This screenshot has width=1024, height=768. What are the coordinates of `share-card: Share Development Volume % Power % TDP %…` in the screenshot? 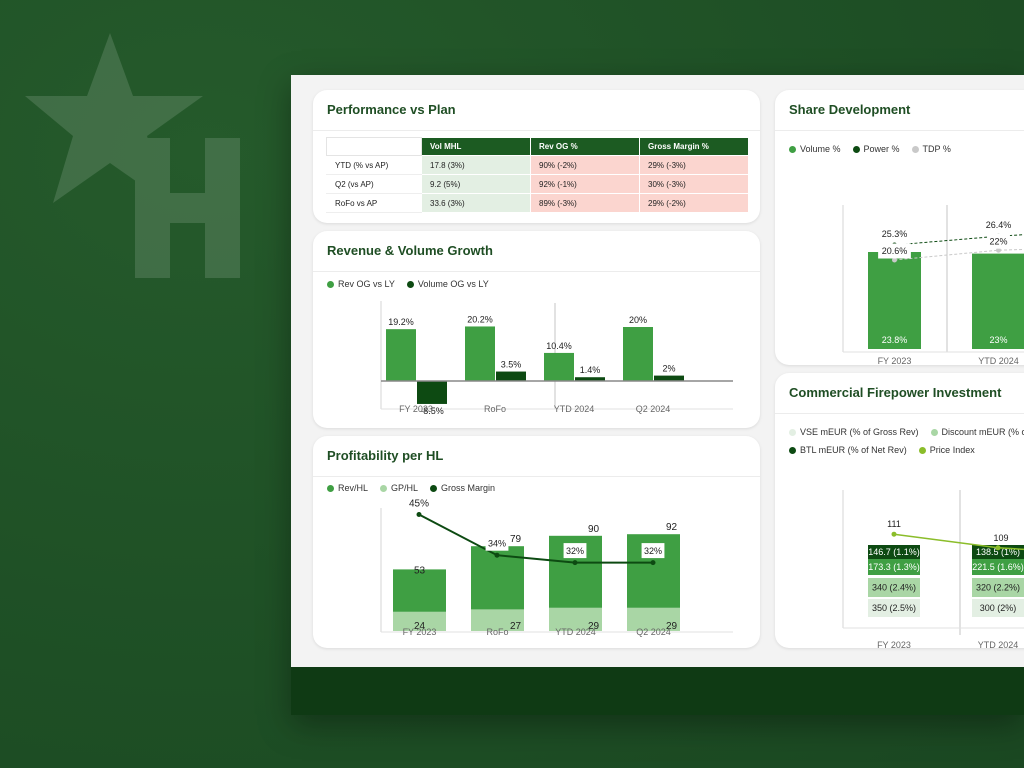 It's located at (899, 227).